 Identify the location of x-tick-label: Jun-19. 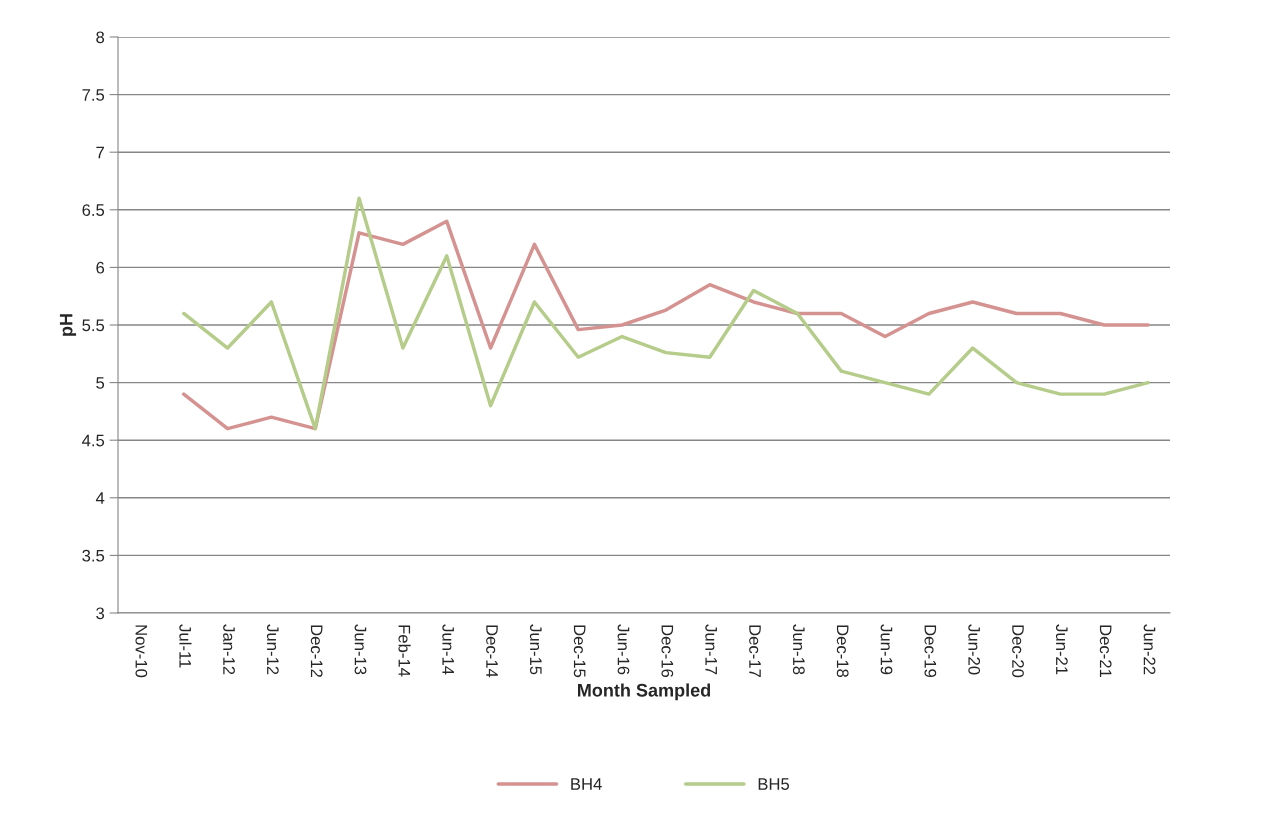
(886, 649).